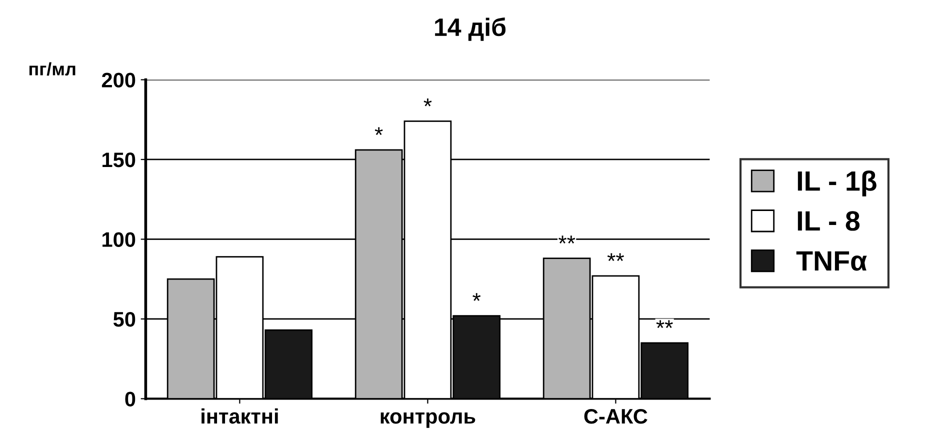 The image size is (940, 443). Describe the element at coordinates (119, 239) in the screenshot. I see `y-tick-label: 100` at that location.